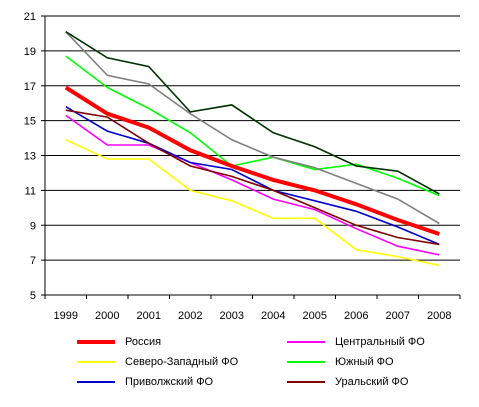  What do you see at coordinates (253, 316) in the screenshot?
I see `x-axis-tick-labels: 1999 2000 2001 2002 2003 2004 2005 2006 2007 2008` at bounding box center [253, 316].